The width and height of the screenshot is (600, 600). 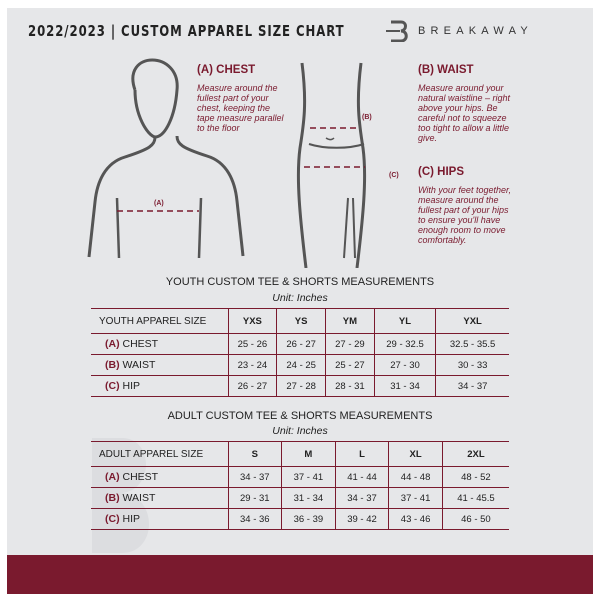 What do you see at coordinates (350, 321) in the screenshot?
I see `size-header: YM` at bounding box center [350, 321].